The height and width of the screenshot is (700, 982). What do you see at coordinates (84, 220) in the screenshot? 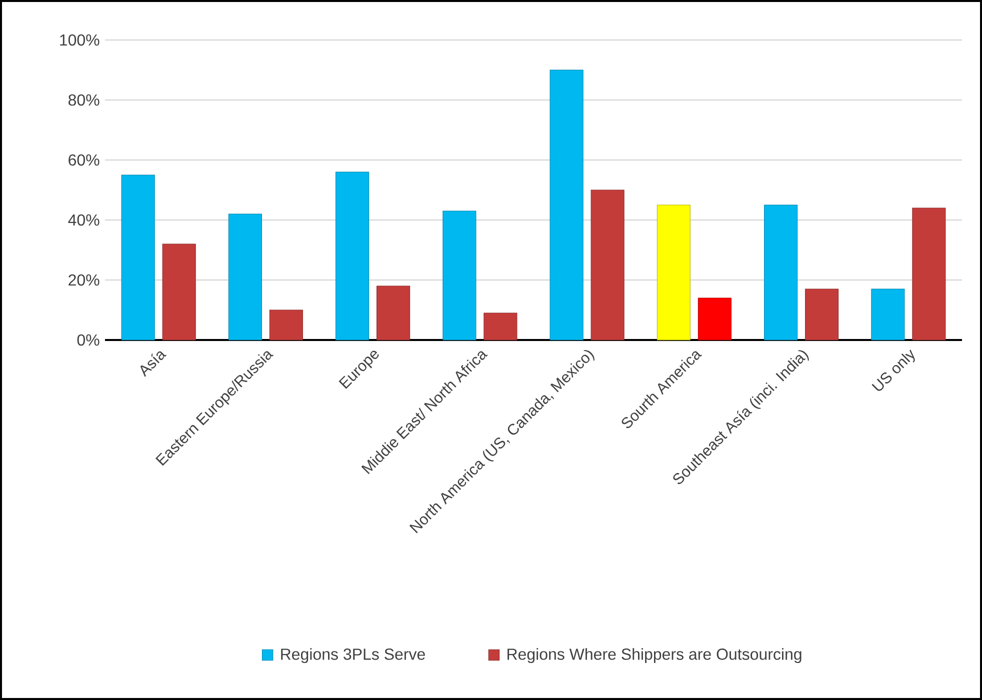
I see `y-tick-label: 40%` at bounding box center [84, 220].